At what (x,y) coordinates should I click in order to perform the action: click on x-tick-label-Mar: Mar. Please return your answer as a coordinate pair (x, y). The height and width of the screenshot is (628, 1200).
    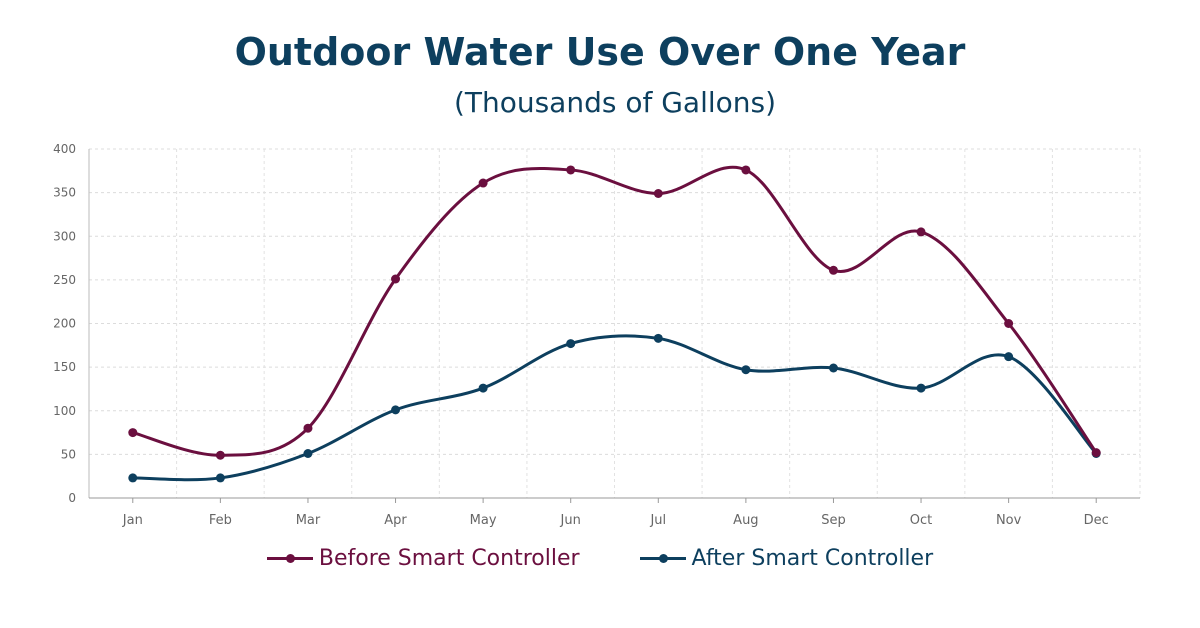
    Looking at the image, I should click on (308, 520).